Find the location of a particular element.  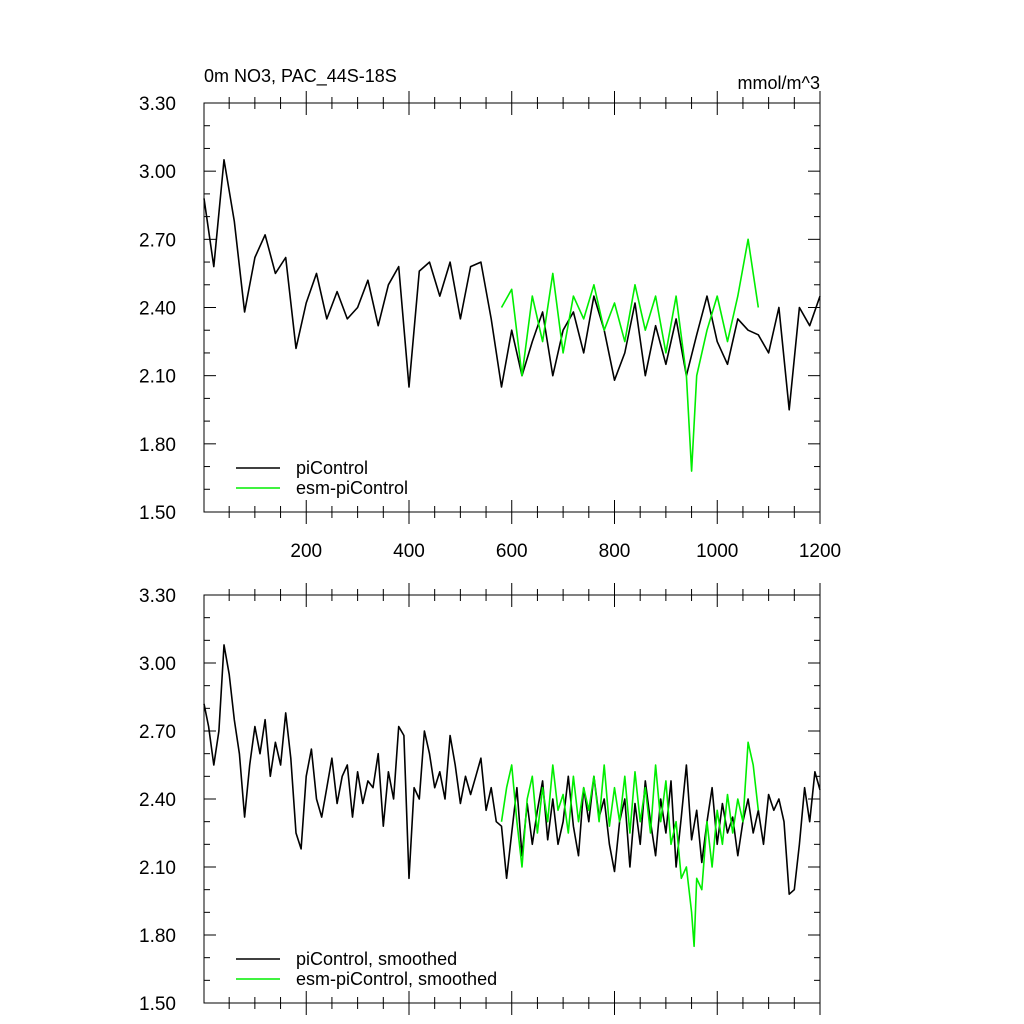

top-legend-label: esm-piControl is located at coordinates (352, 488).